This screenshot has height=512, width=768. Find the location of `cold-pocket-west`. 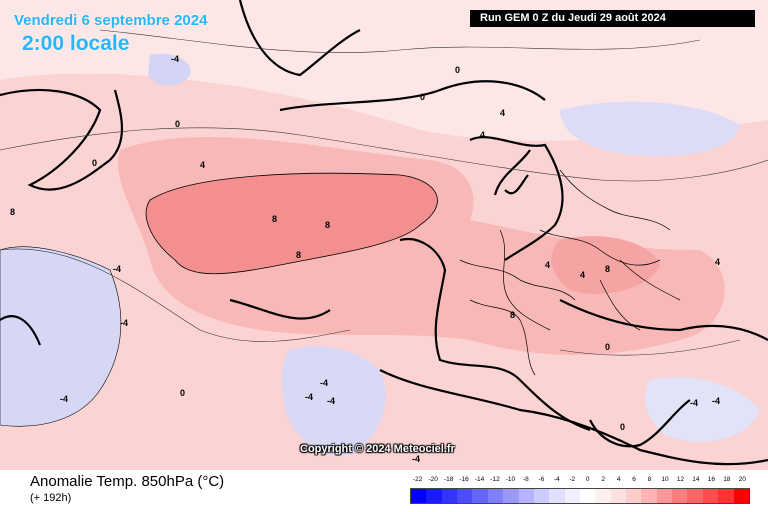

cold-pocket-west is located at coordinates (61, 336).